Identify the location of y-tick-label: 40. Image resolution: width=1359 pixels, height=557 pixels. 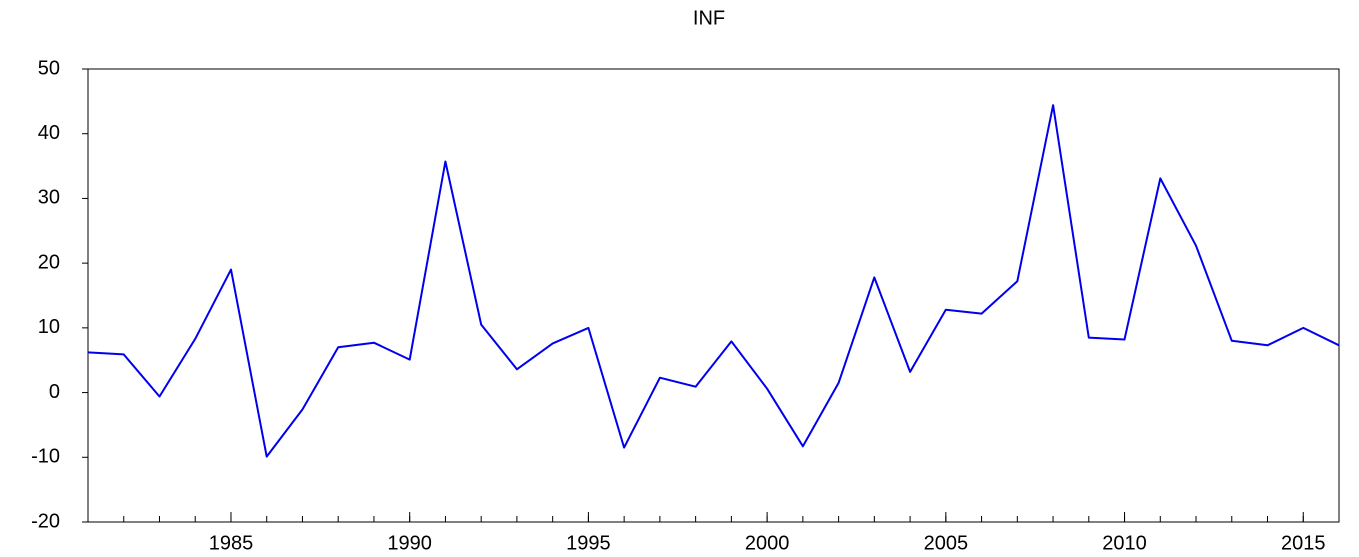
(49, 133).